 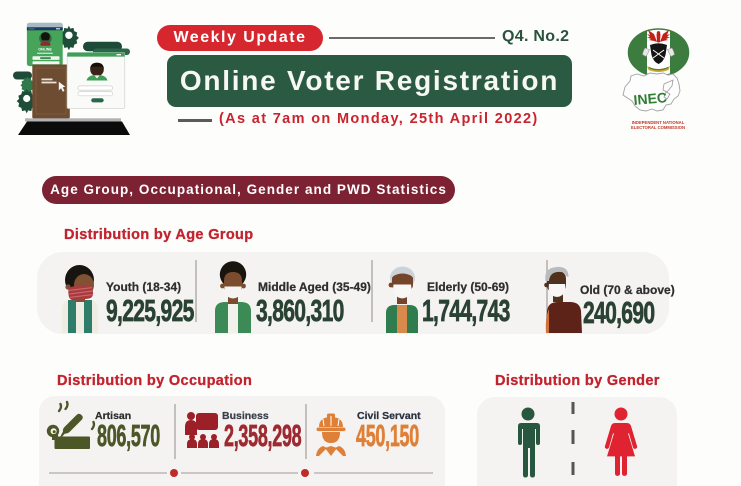 What do you see at coordinates (658, 122) in the screenshot?
I see `svg-text: INDEPENDENT NATIONAL` at bounding box center [658, 122].